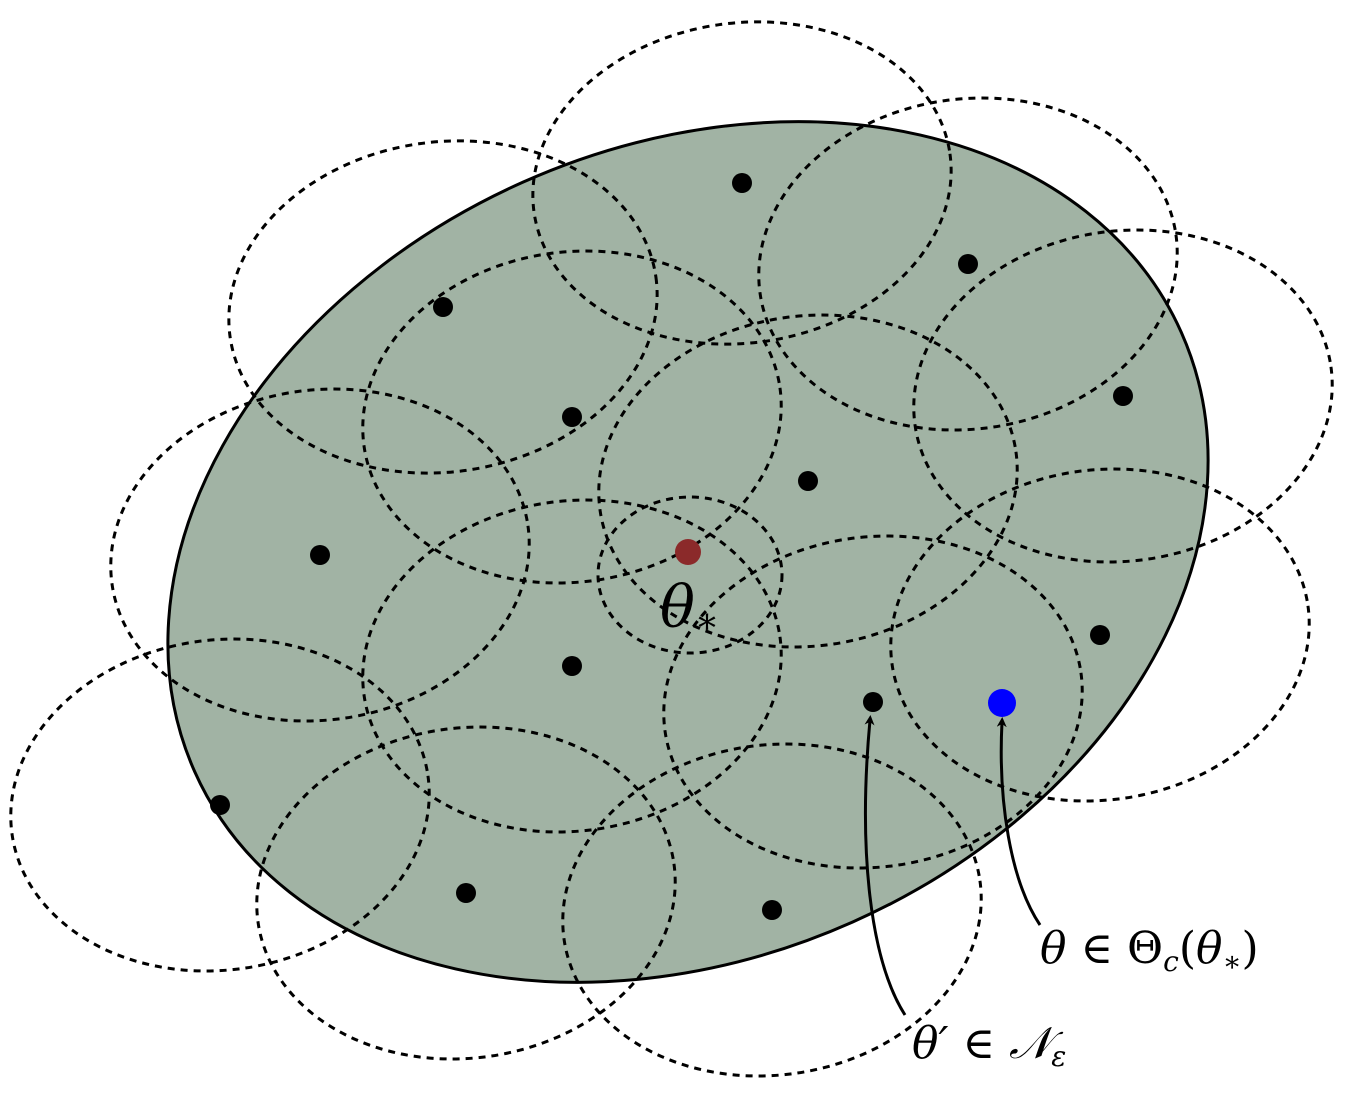 The height and width of the screenshot is (1093, 1352). I want to click on net-label: θ′ ∈ 𝒩ε, so click(989, 1045).